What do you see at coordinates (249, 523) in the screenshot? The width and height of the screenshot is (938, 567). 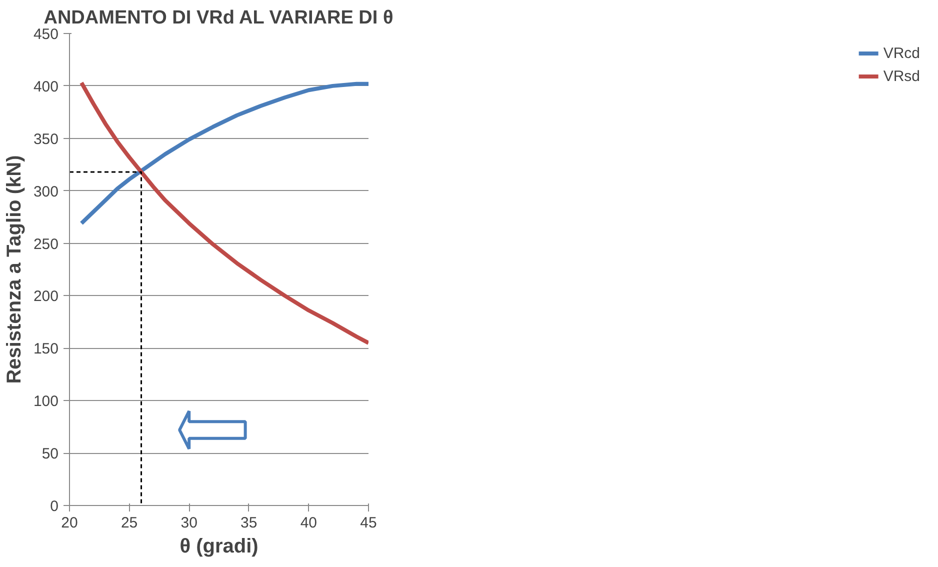 I see `x-tick-label: 35` at bounding box center [249, 523].